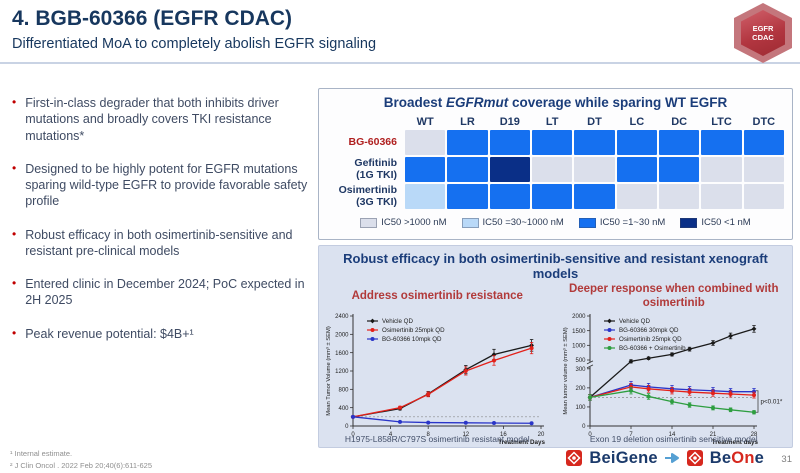 The width and height of the screenshot is (800, 473). I want to click on page-title: 4. BGB-60366 (EGFR CDAC), so click(152, 18).